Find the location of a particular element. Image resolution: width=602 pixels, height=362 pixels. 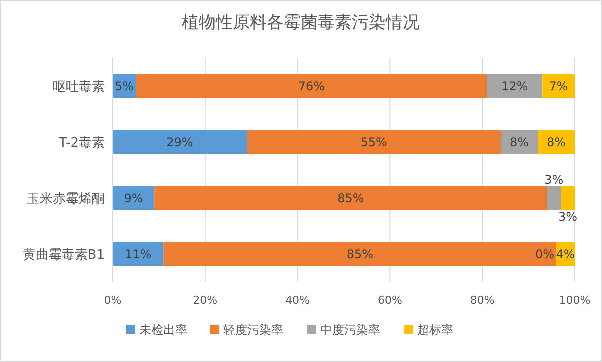

x-tick-label: 40% is located at coordinates (298, 300).